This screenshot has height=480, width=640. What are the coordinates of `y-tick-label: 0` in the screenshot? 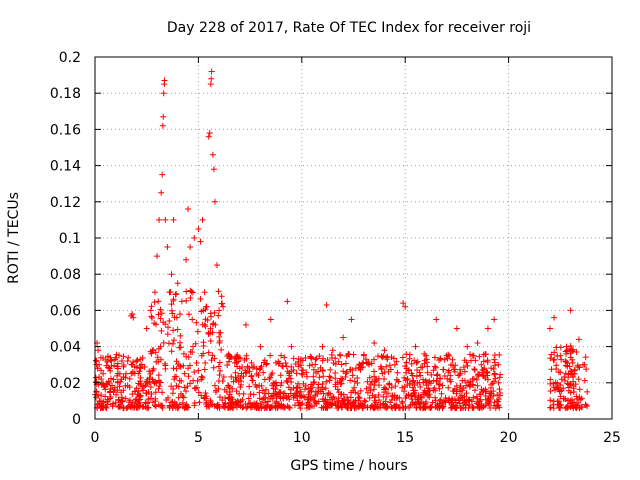 It's located at (76, 420).